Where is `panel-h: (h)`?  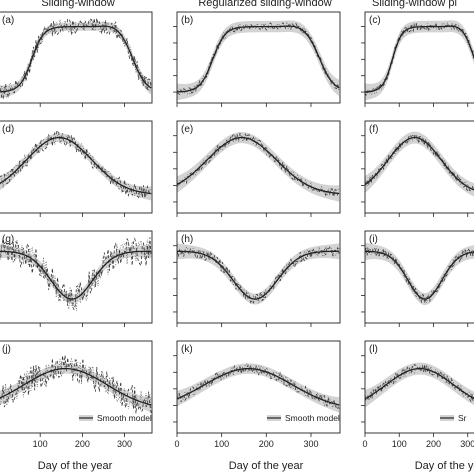 panel-h: (h) is located at coordinates (257, 278).